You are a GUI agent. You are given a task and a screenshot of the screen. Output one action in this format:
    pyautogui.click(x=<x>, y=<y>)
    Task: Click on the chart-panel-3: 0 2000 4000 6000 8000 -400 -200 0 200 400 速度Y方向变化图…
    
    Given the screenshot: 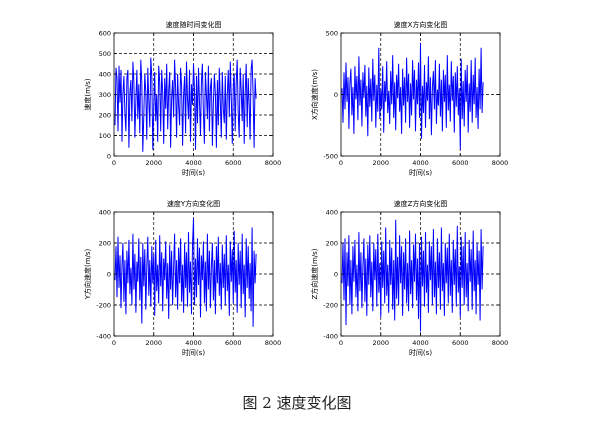 What is the action you would take?
    pyautogui.click(x=182, y=278)
    